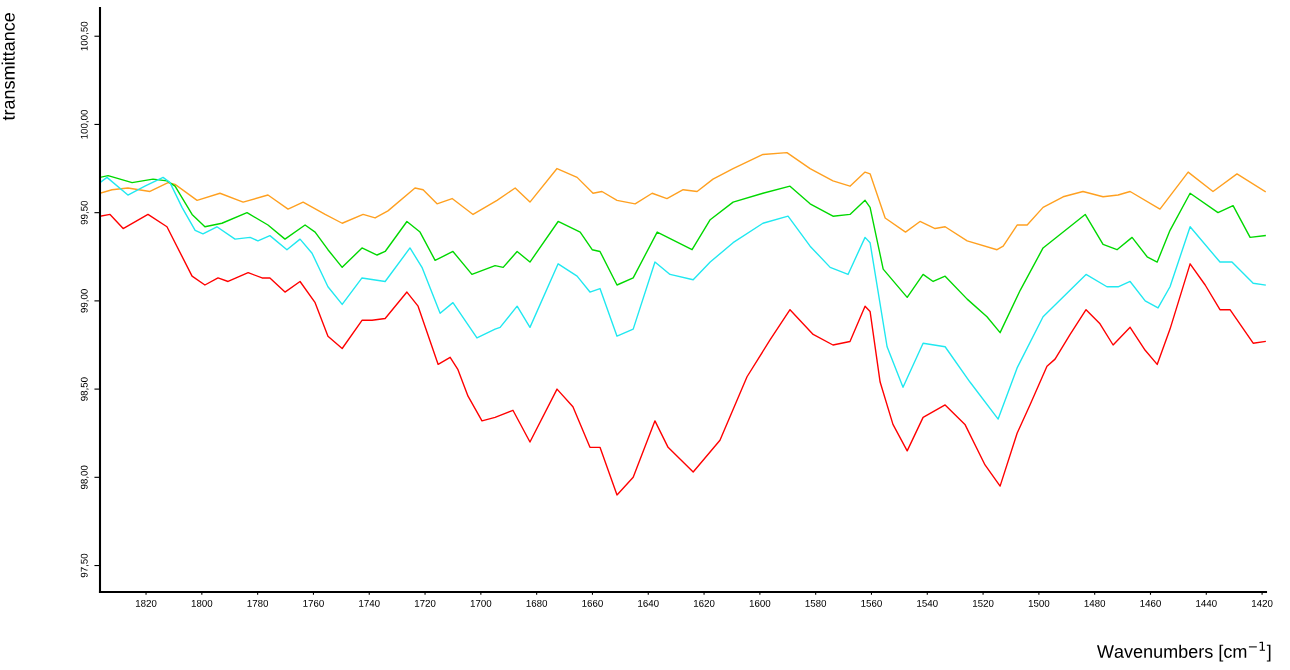 This screenshot has width=1290, height=670. I want to click on y-tick-label: 100,00, so click(84, 124).